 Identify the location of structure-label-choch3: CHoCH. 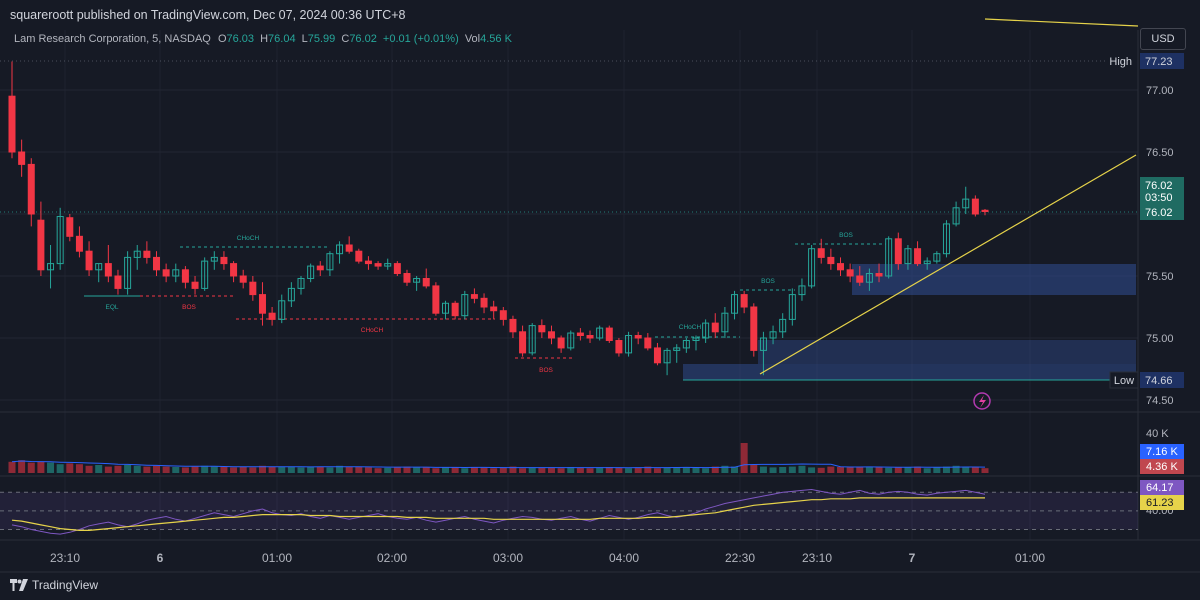
(690, 327).